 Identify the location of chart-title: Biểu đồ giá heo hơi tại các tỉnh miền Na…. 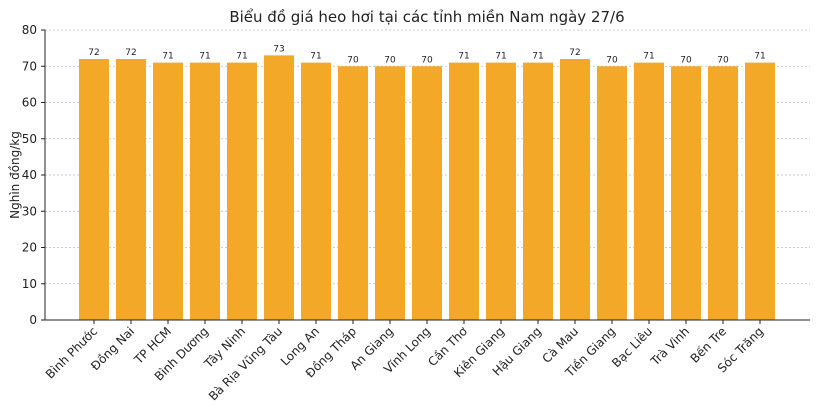
(426, 17).